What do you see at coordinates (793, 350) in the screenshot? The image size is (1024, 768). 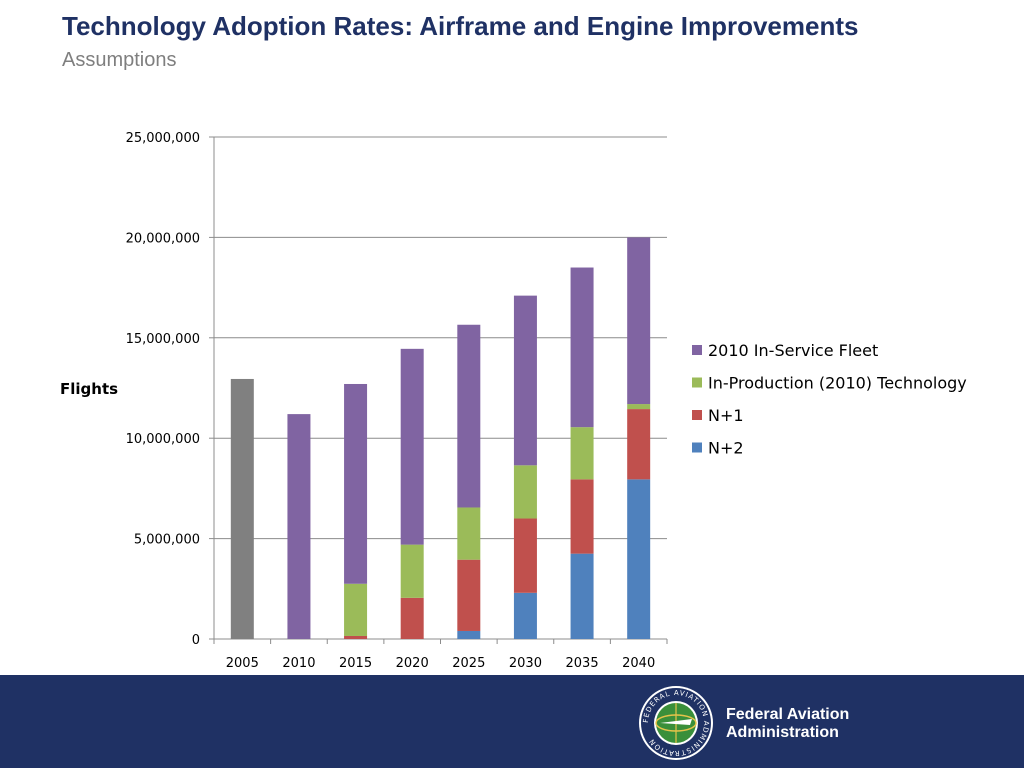 I see `legend-label: 2010 In-Service Fleet` at bounding box center [793, 350].